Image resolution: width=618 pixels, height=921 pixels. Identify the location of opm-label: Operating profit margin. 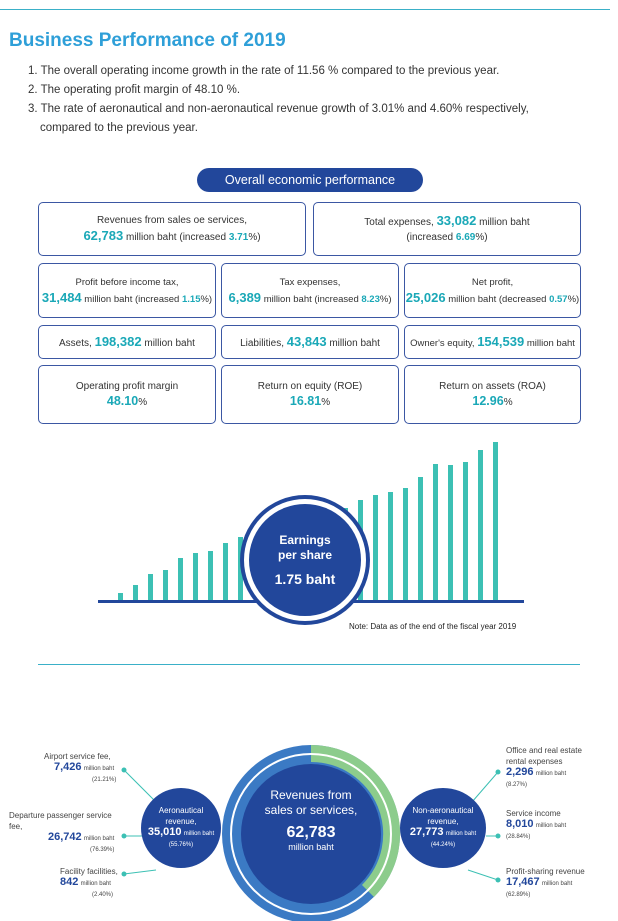
(127, 386).